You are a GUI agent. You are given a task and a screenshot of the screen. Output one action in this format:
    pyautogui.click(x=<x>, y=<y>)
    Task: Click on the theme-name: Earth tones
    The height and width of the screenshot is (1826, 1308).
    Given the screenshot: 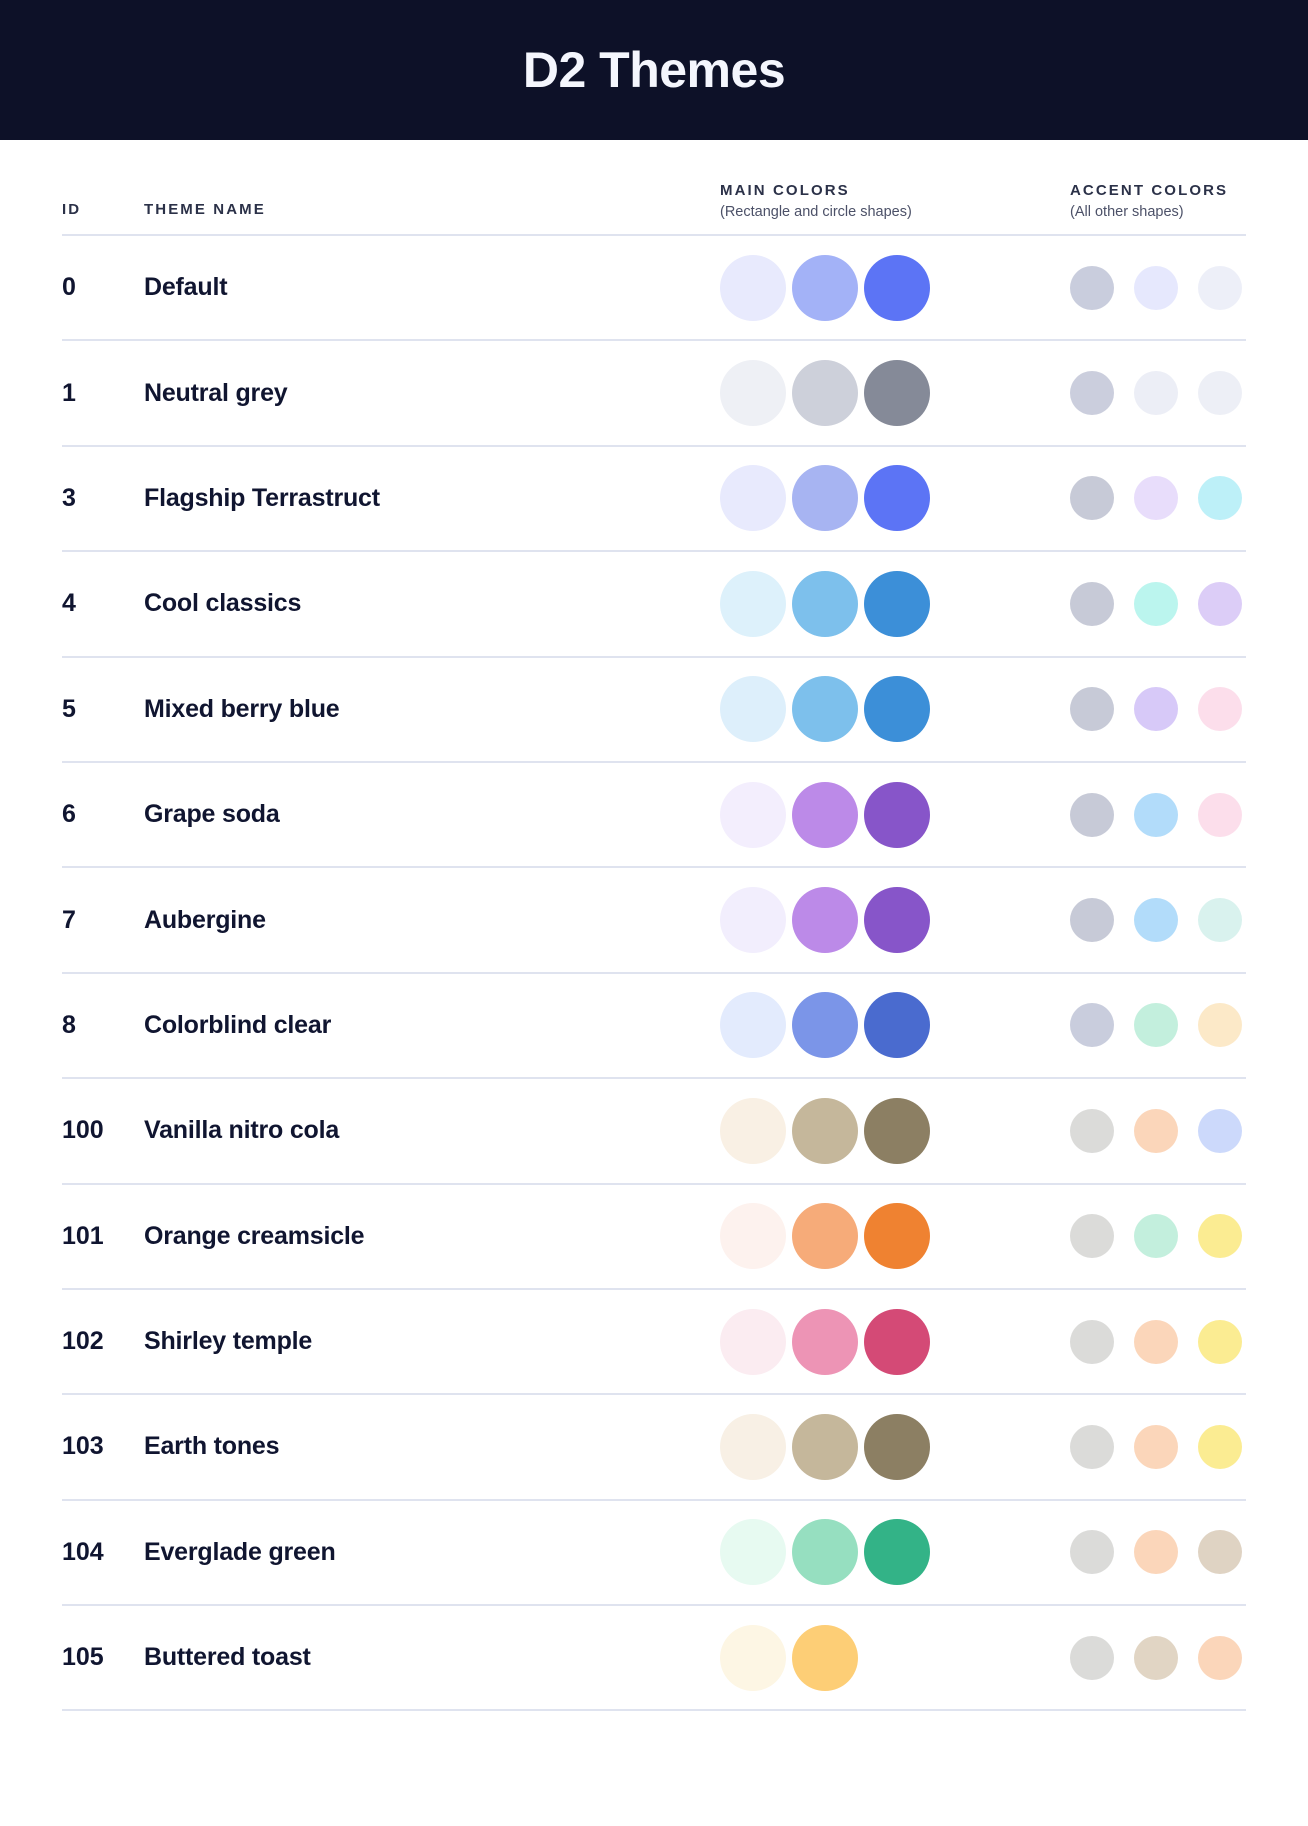 What is the action you would take?
    pyautogui.click(x=212, y=1446)
    